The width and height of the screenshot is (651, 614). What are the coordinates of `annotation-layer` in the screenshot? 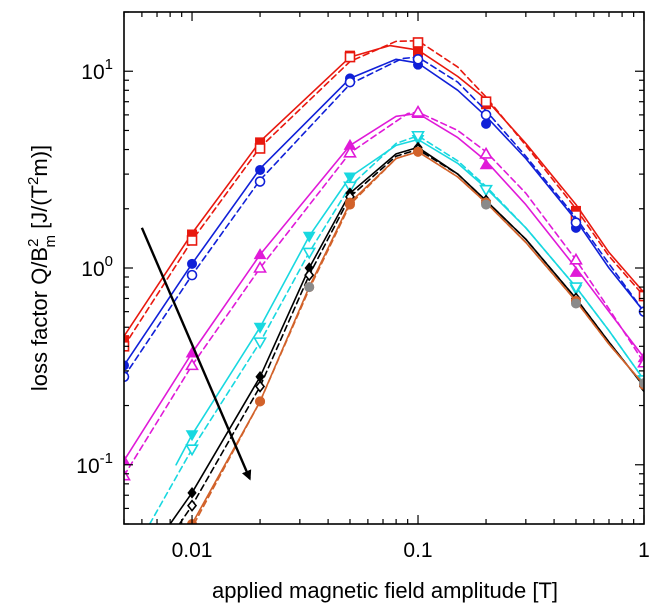 It's located at (196, 354).